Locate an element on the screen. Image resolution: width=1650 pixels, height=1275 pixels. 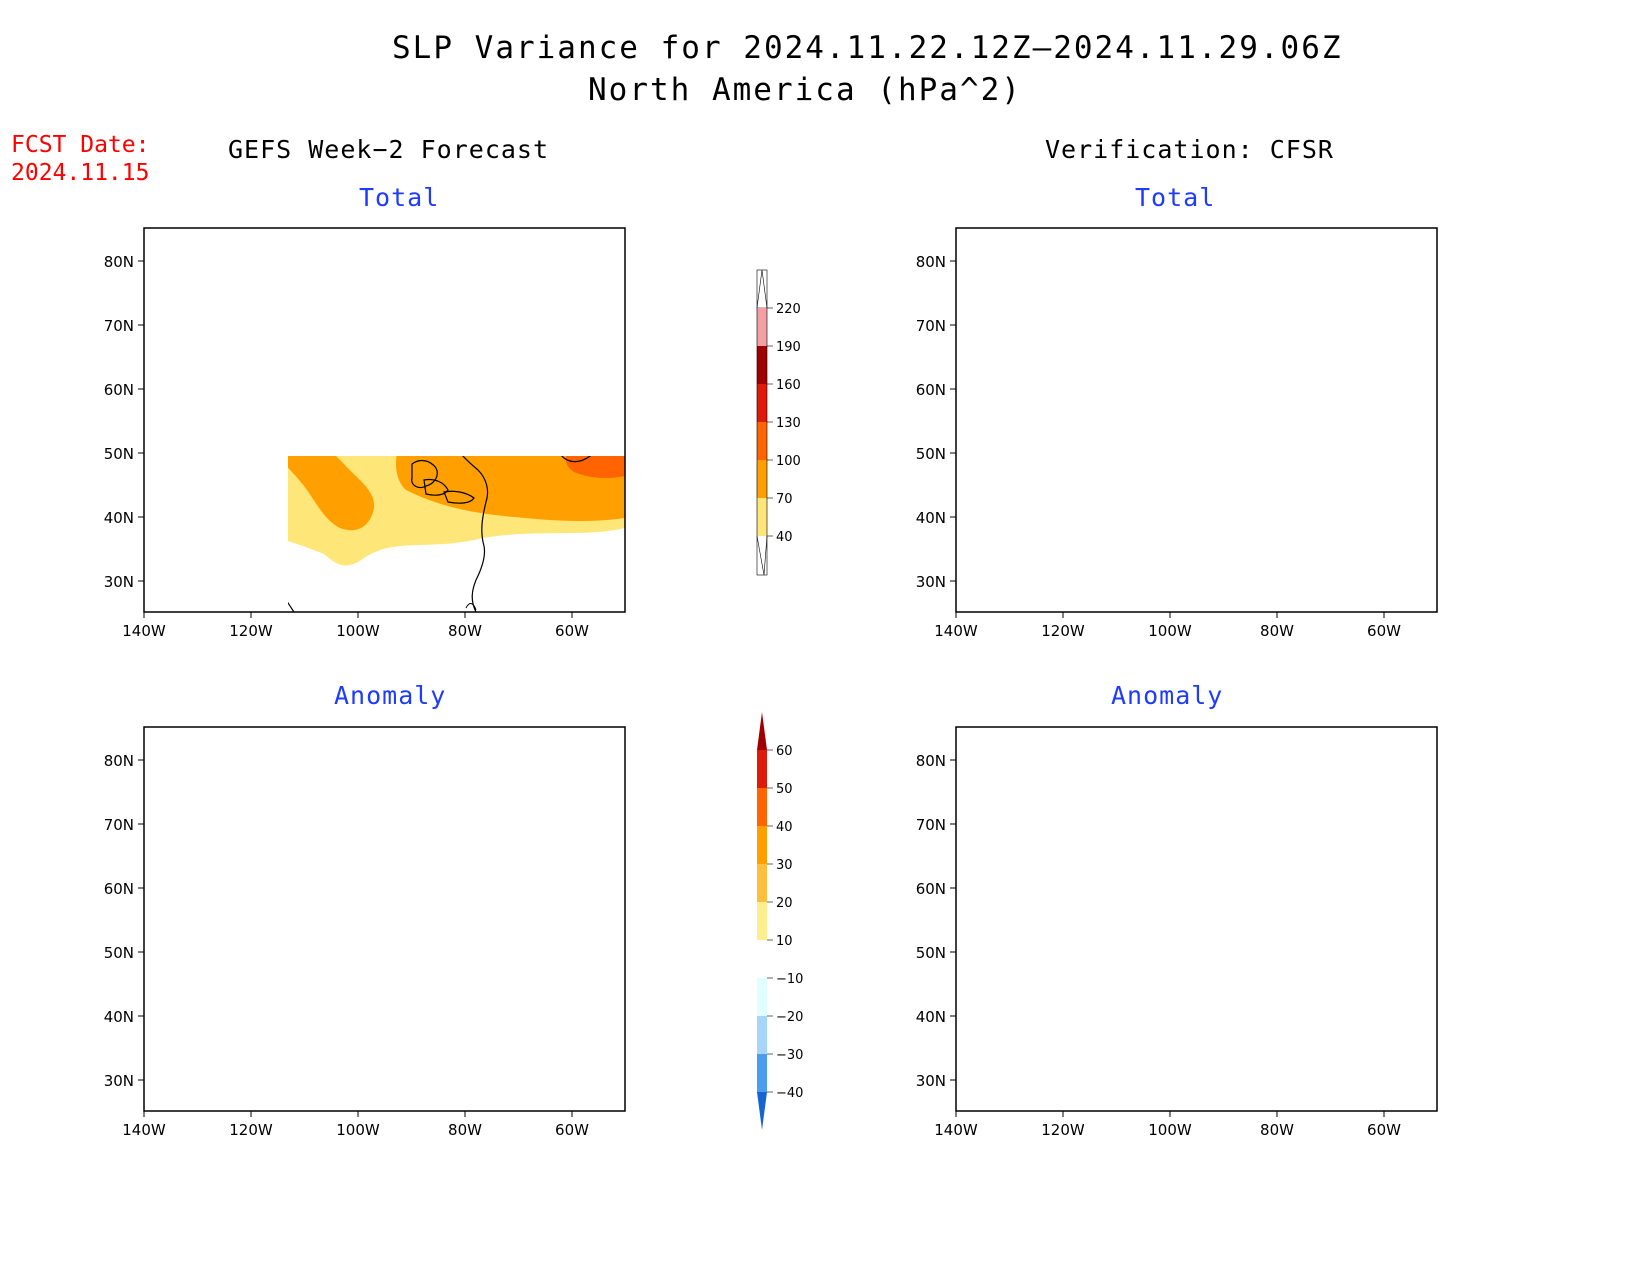
total-colorbar: 220 190 160 130 100 70 40 is located at coordinates (778, 422).